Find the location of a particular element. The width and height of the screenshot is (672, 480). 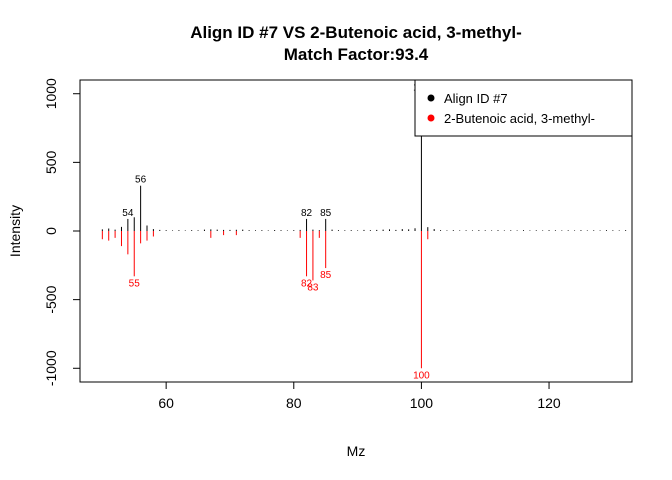

legend-entry-label: 2-Butenoic acid, 3-methyl- is located at coordinates (519, 118).